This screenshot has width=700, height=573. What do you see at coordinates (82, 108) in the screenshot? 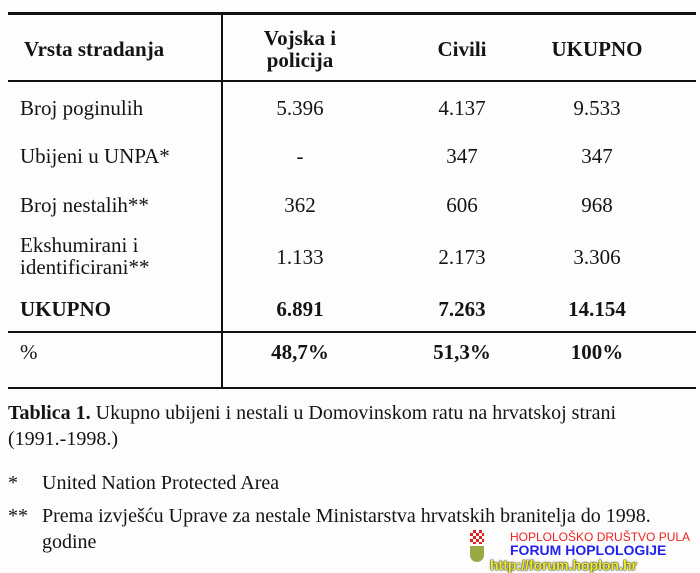
I see `row-label: Broj poginulih` at bounding box center [82, 108].